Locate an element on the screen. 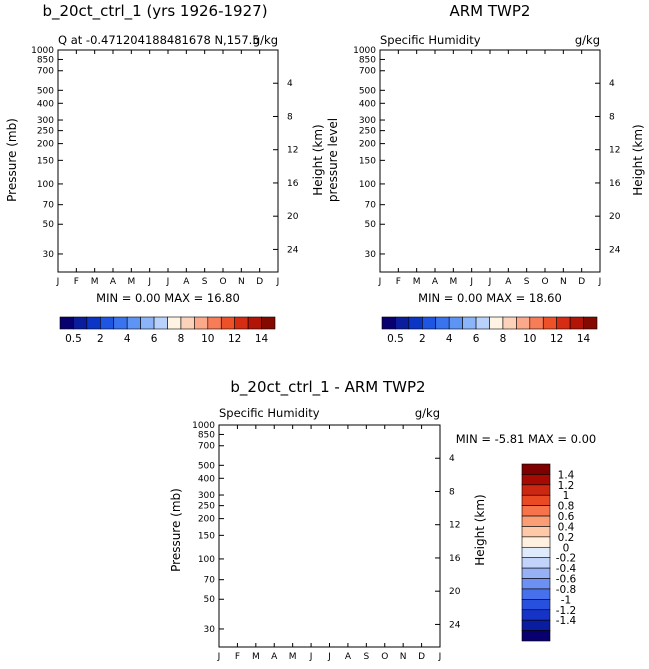 The width and height of the screenshot is (649, 669). height-tick-label: 16 is located at coordinates (293, 184).